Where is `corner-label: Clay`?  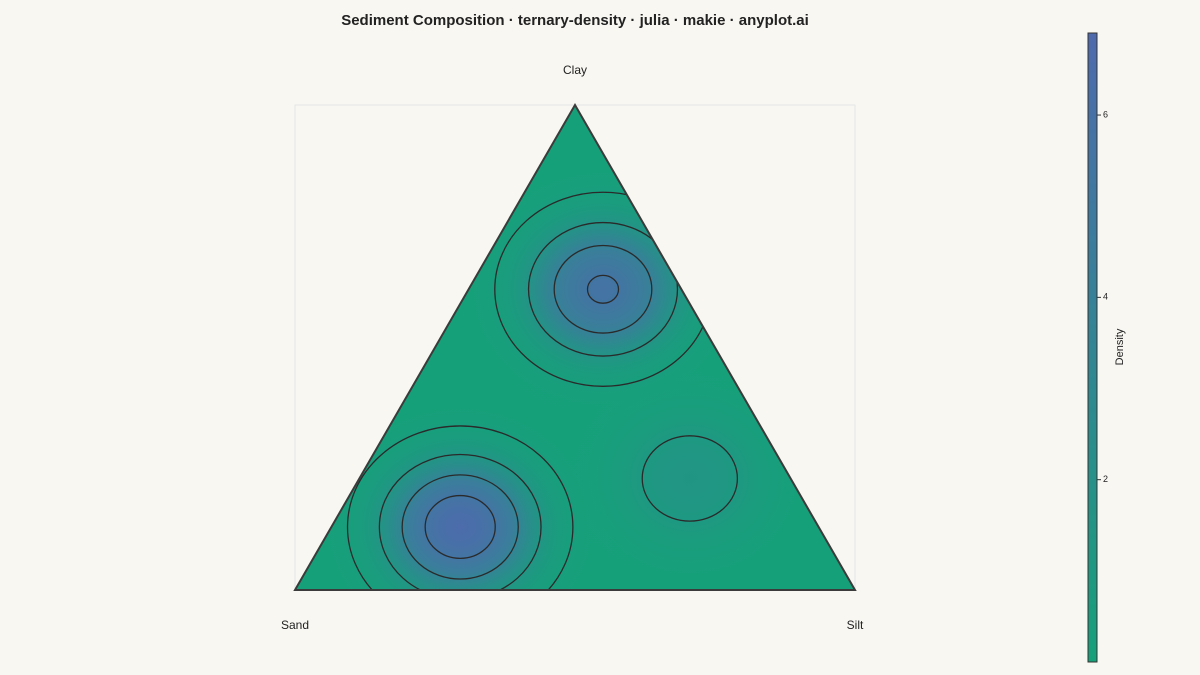 corner-label: Clay is located at coordinates (575, 70).